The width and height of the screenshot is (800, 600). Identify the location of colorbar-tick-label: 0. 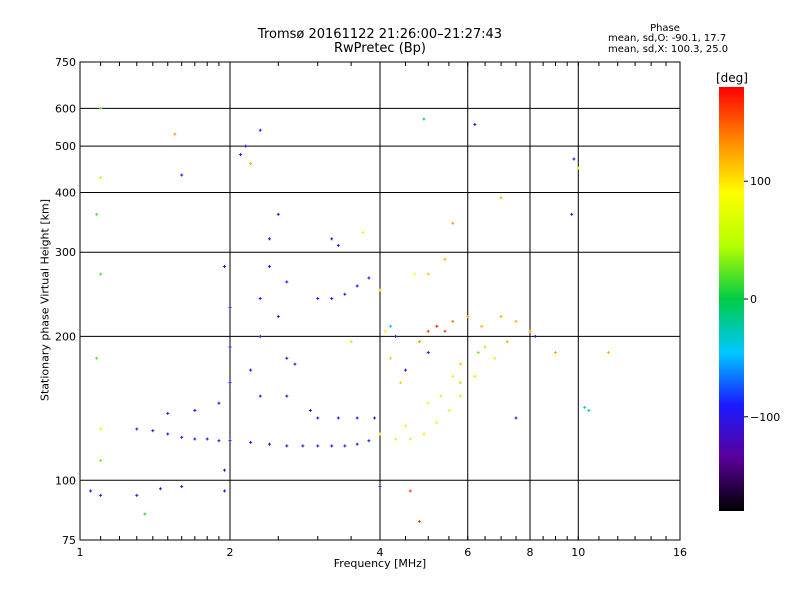
(753, 299).